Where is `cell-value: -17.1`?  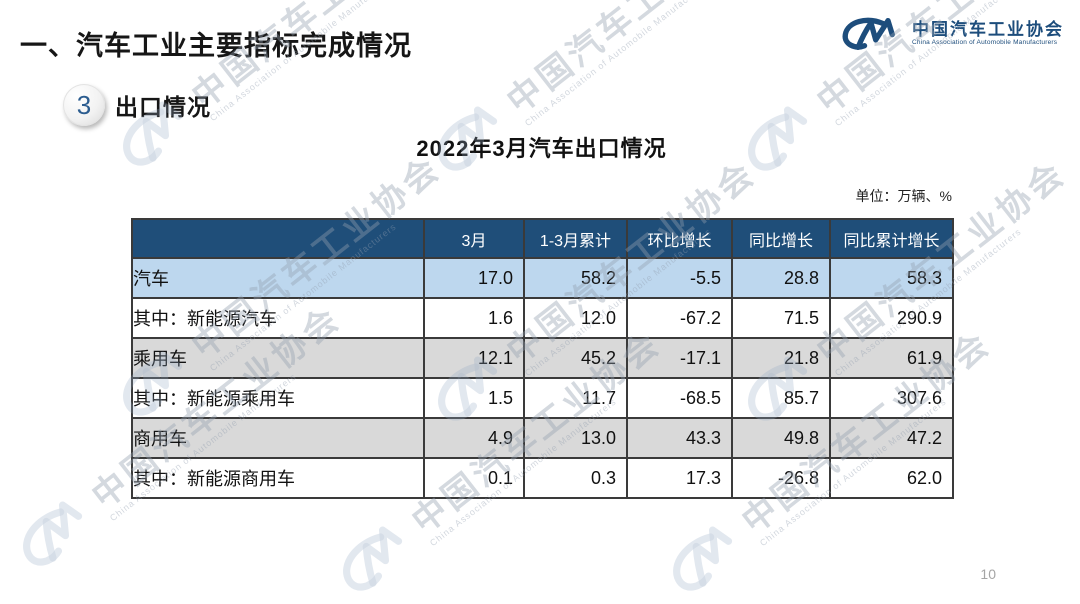
cell-value: -17.1 is located at coordinates (679, 358).